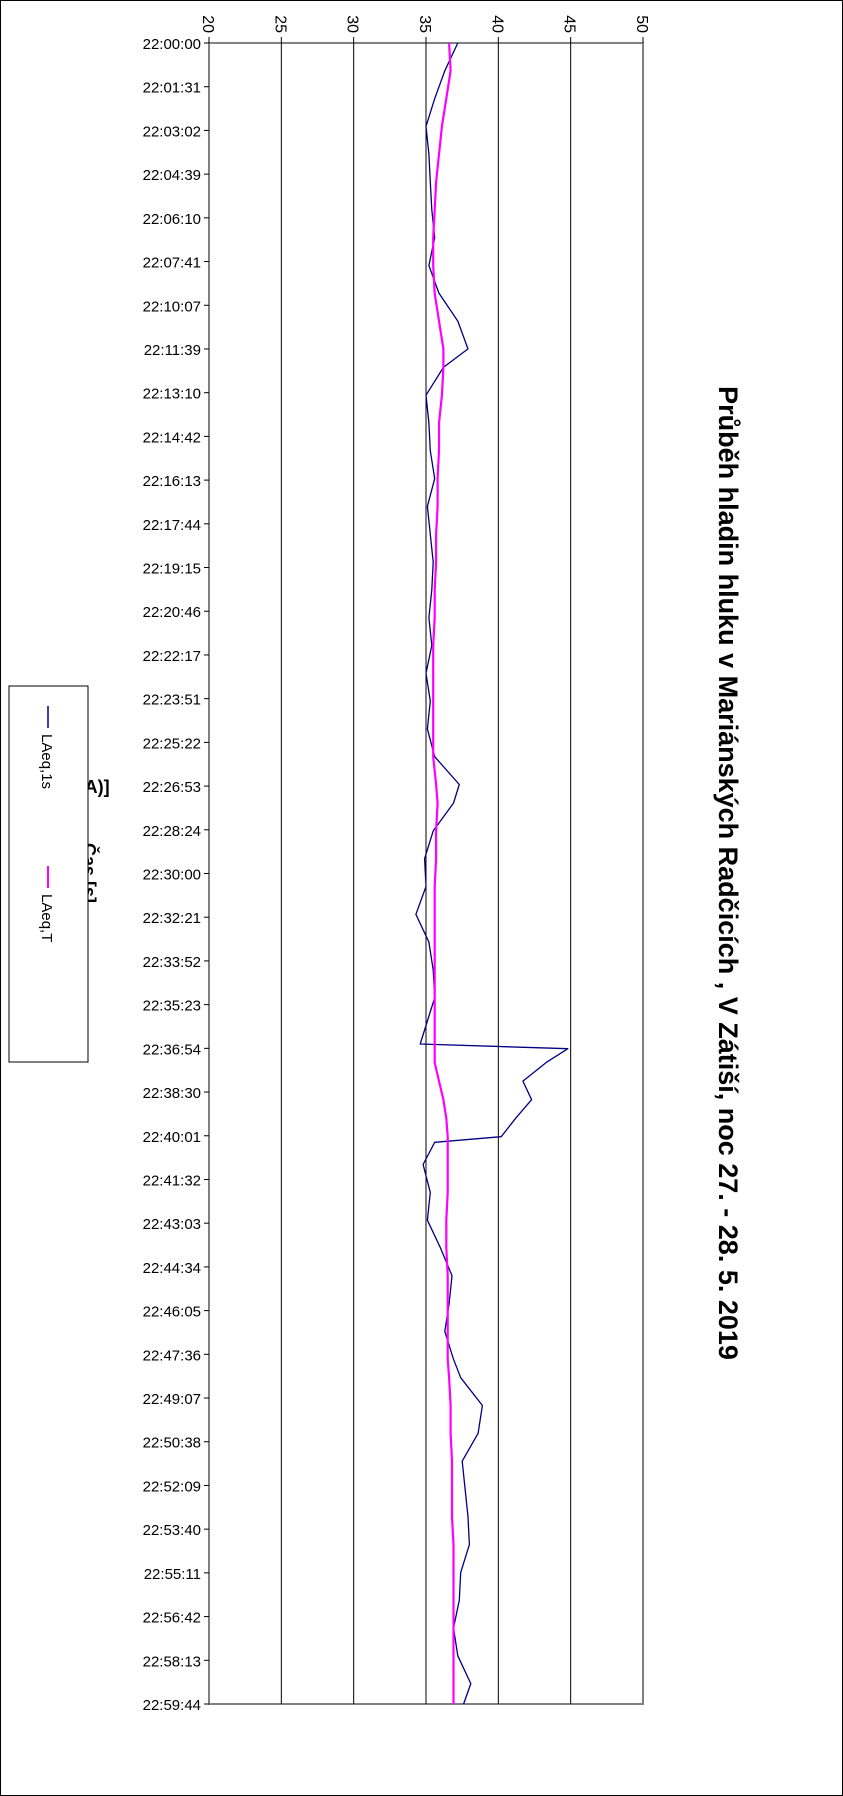 This screenshot has height=1796, width=843. What do you see at coordinates (641, 24) in the screenshot?
I see `y-tick-label: 50` at bounding box center [641, 24].